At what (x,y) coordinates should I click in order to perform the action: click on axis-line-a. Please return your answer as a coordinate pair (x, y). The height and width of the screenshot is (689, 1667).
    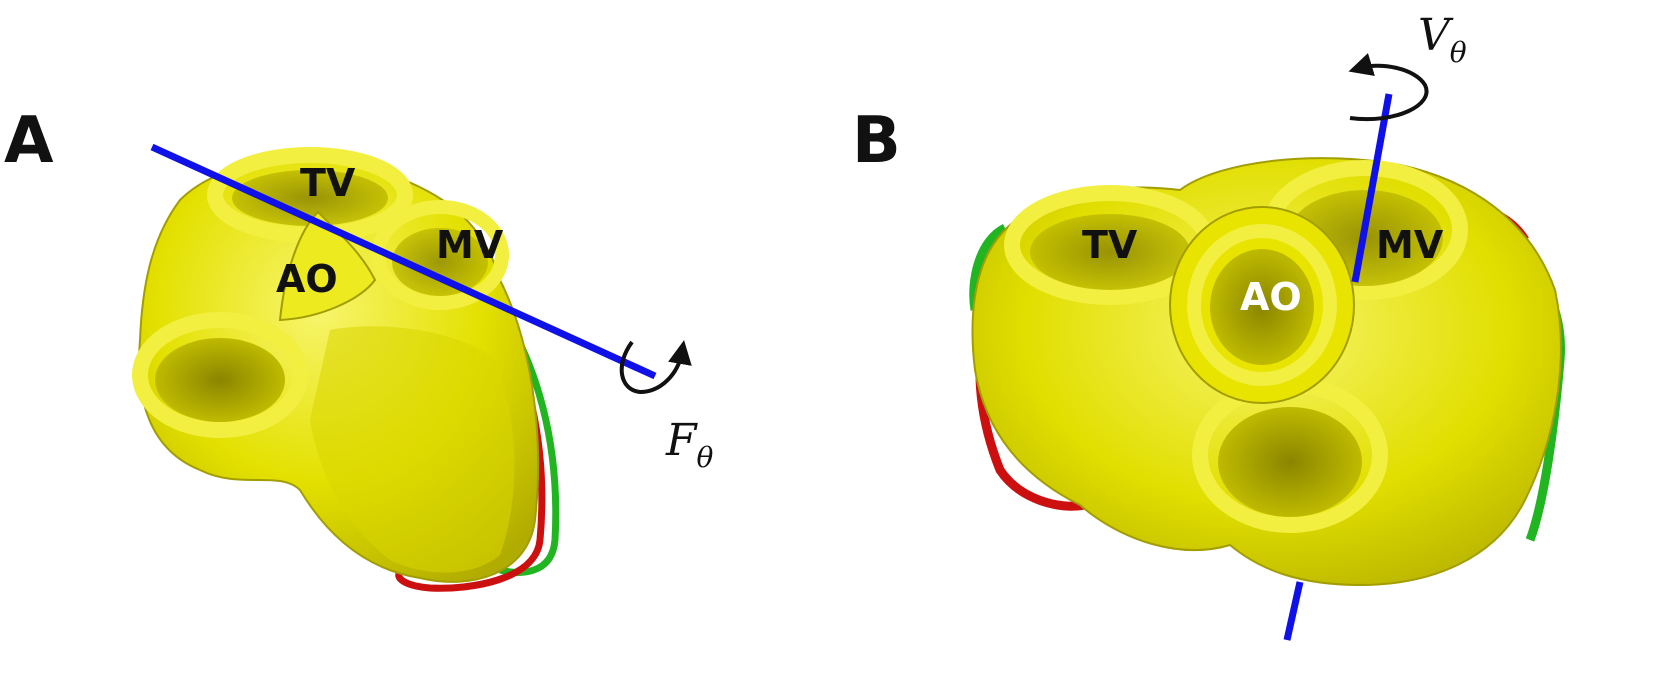
    Looking at the image, I should click on (403, 261).